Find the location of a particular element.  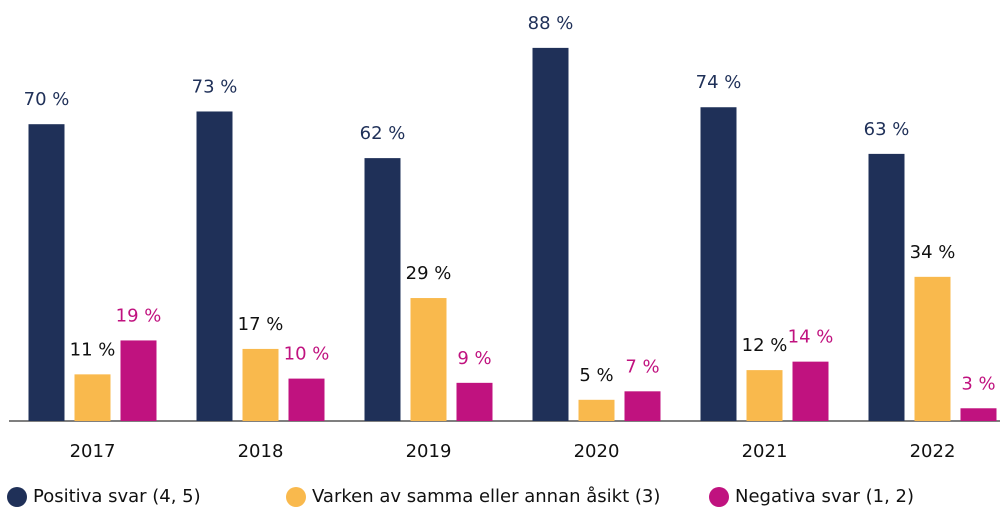

legend-label: Varken av samma eller annan åsikt (3) is located at coordinates (486, 496).